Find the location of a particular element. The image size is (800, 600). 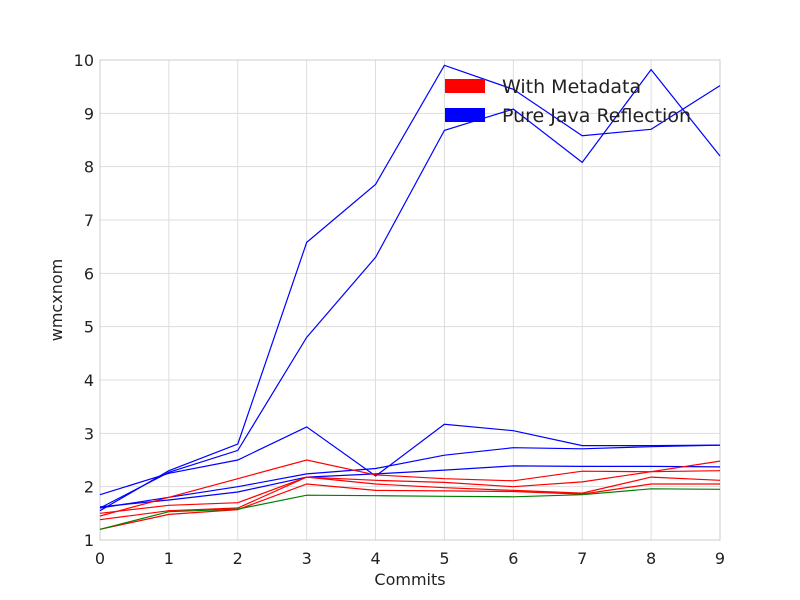

legend: With Metadata Pure Java Reflection is located at coordinates (568, 101).